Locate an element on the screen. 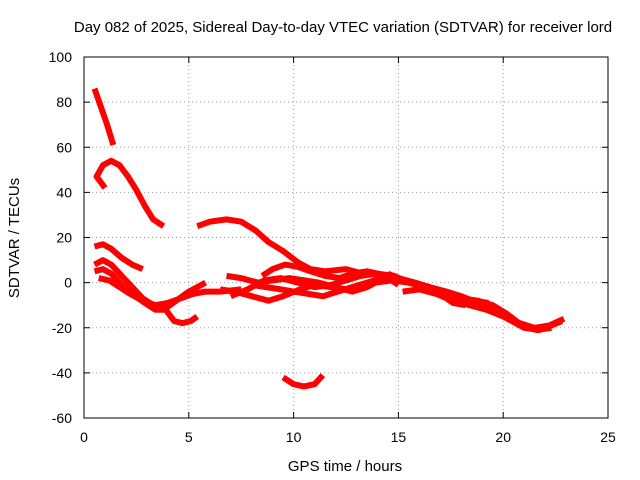 This screenshot has width=640, height=480. y-tick-label: 0 is located at coordinates (68, 283).